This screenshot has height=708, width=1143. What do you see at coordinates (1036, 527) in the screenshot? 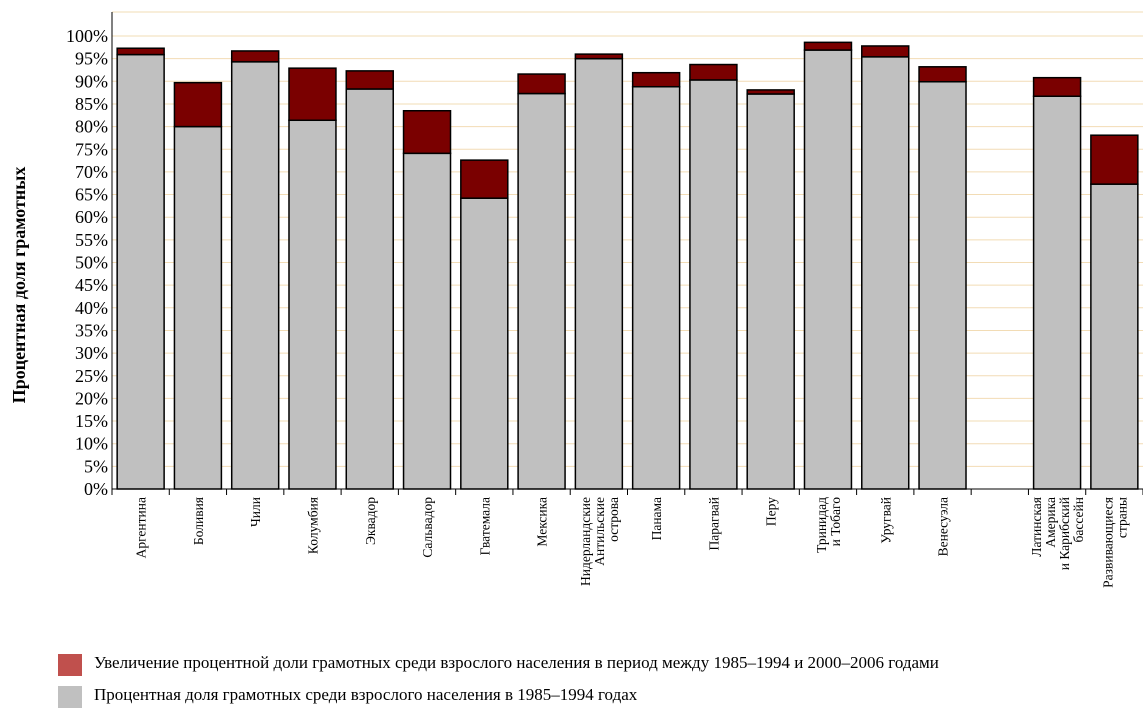
I see `x-tick-label-line: Латинская` at bounding box center [1036, 527].